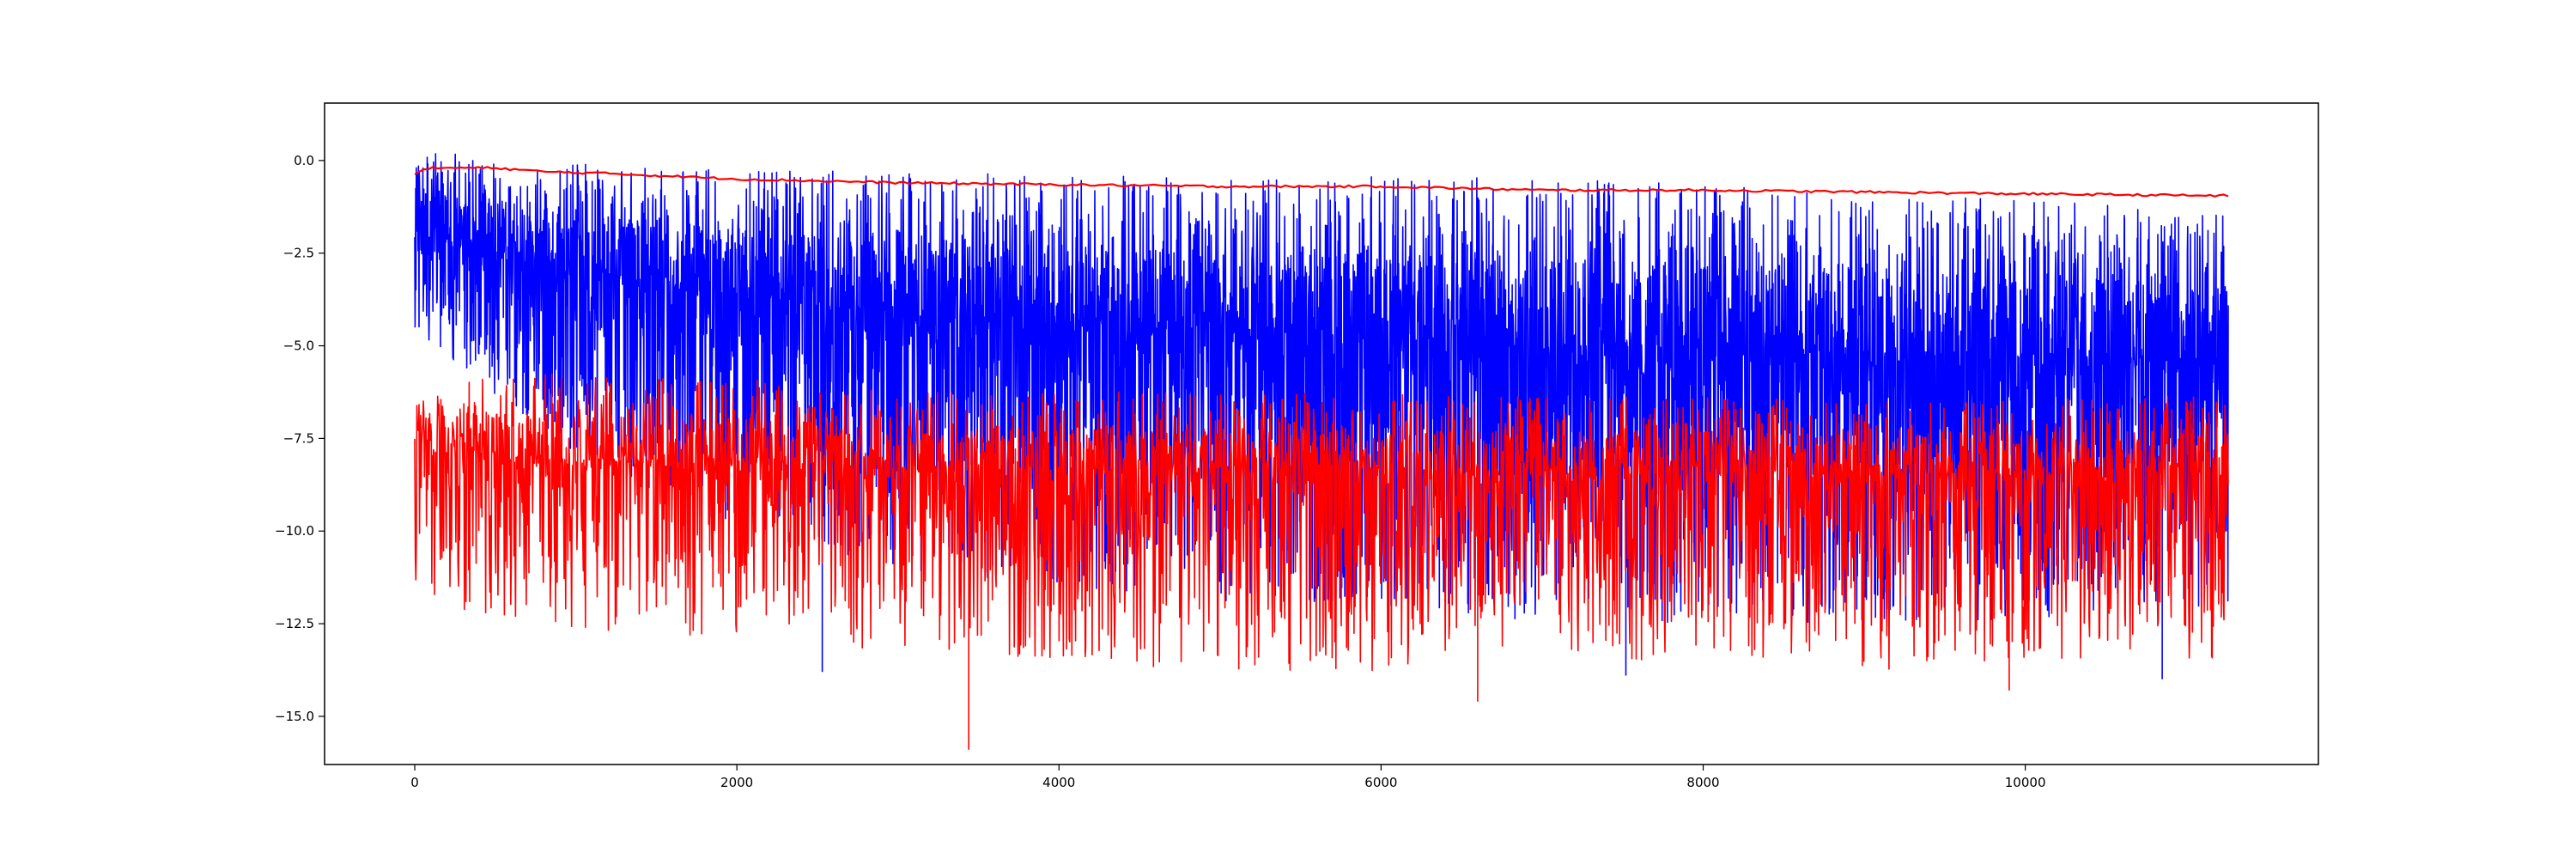 This screenshot has width=2576, height=859. Describe the element at coordinates (294, 531) in the screenshot. I see `y-tick-label: −10.0` at that location.